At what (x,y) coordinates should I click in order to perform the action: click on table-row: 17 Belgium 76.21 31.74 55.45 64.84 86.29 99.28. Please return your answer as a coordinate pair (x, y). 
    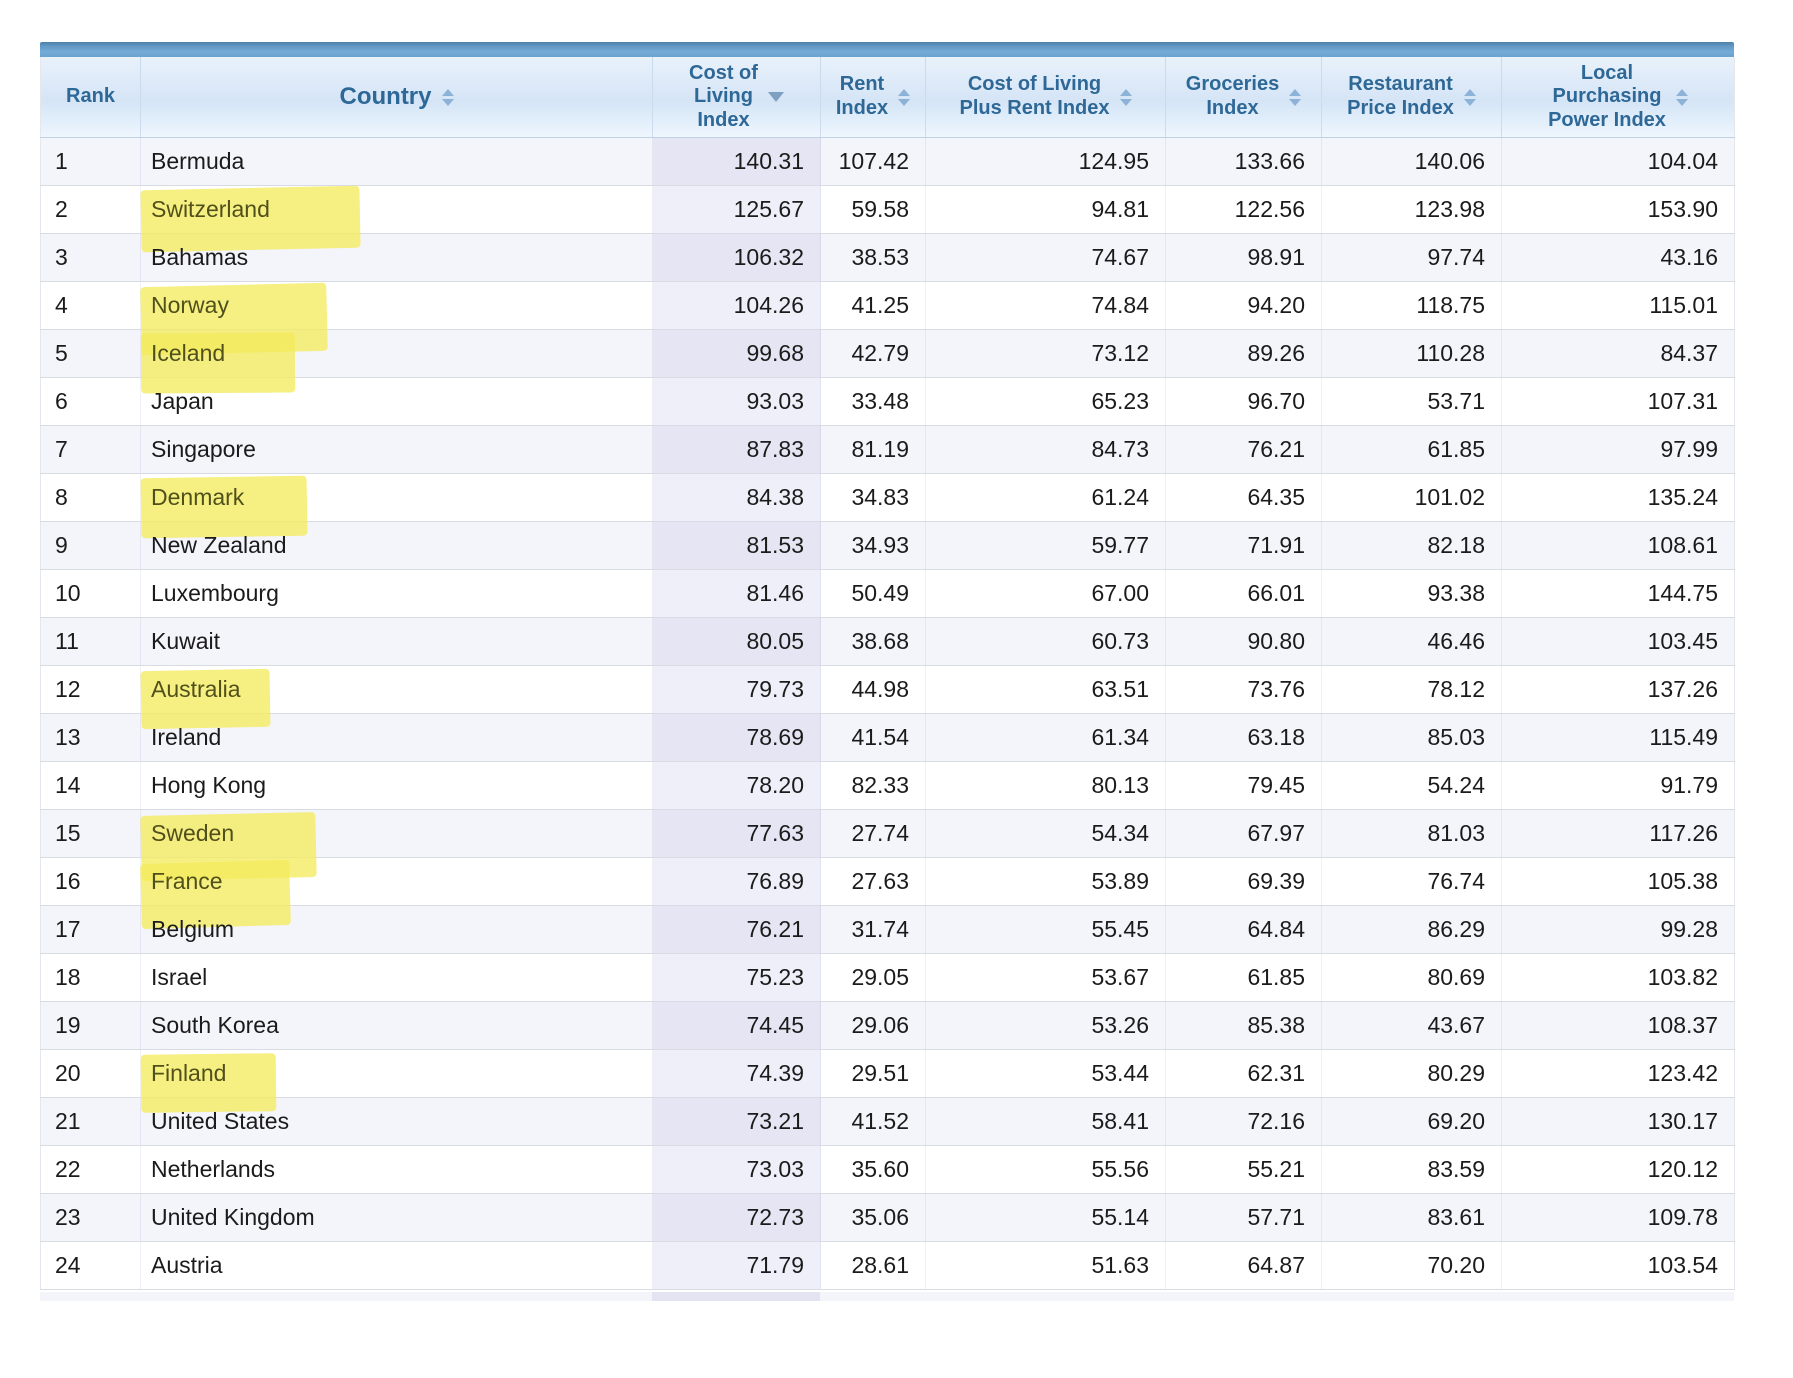
    Looking at the image, I should click on (887, 929).